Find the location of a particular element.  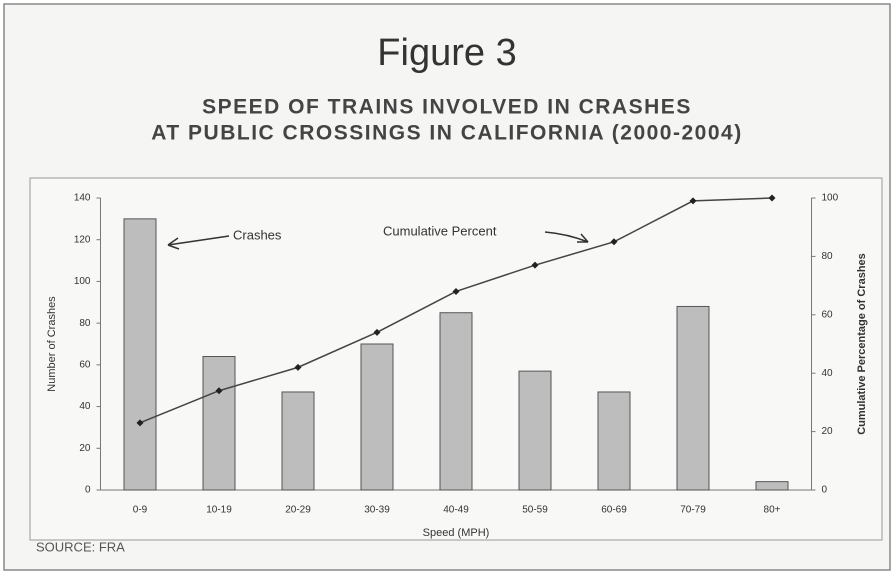

y-tick-label: 20 is located at coordinates (85, 448).